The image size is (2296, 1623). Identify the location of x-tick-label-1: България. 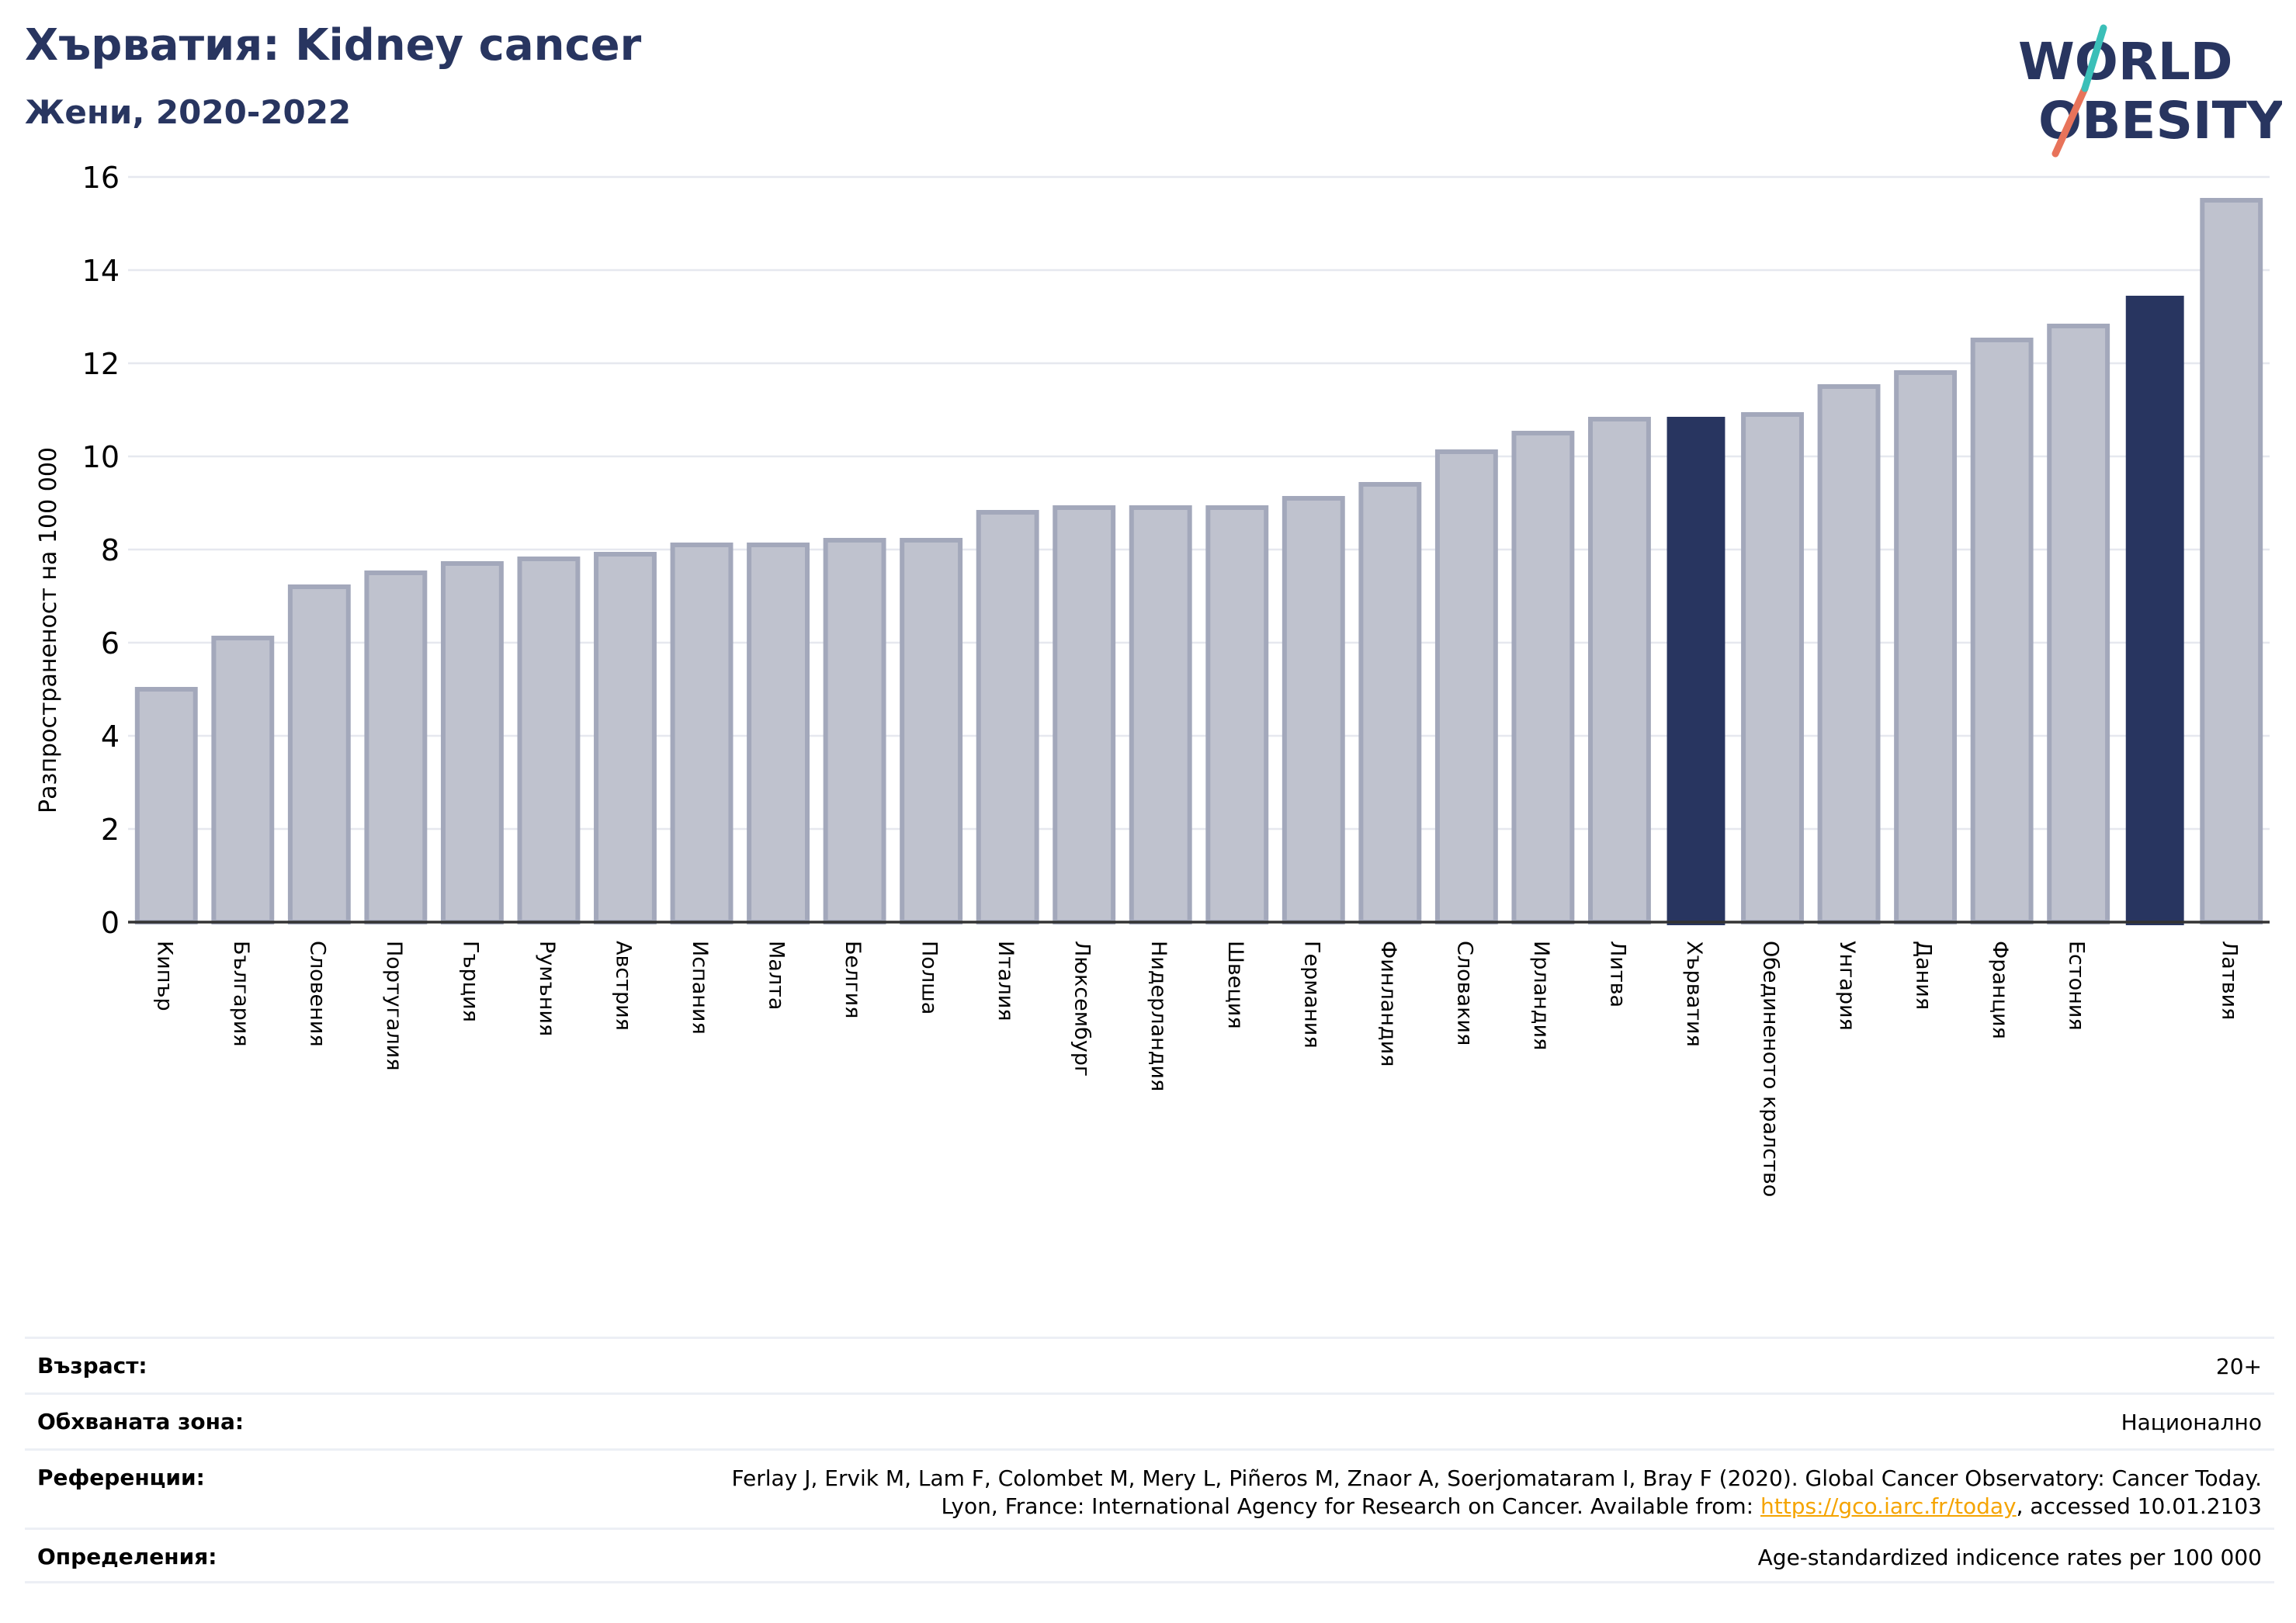
(241, 994).